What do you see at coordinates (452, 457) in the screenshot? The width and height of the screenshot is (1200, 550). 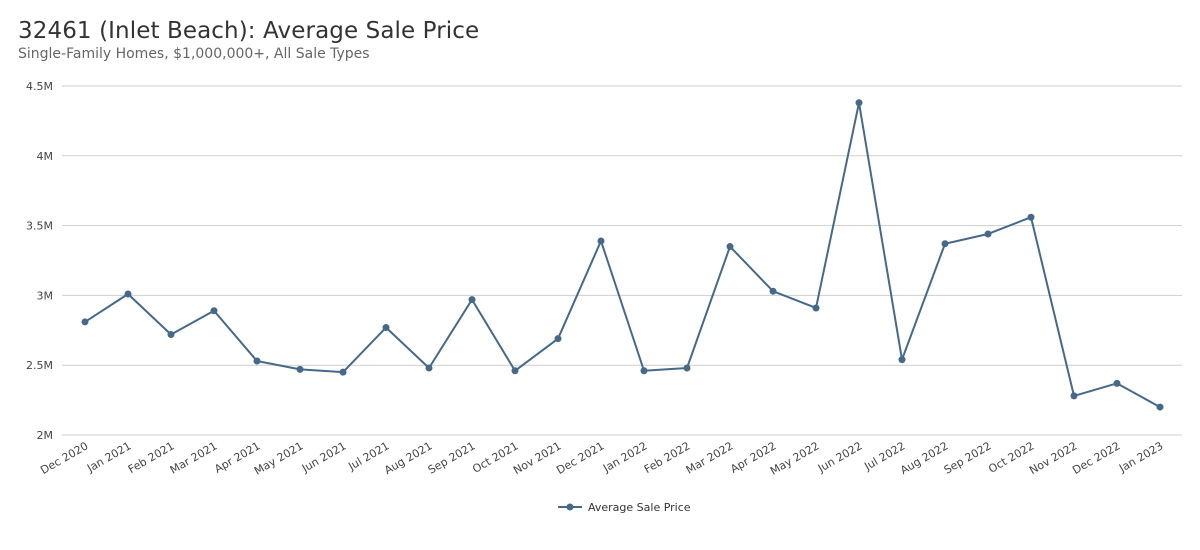 I see `x-tick-label: Sep 2021` at bounding box center [452, 457].